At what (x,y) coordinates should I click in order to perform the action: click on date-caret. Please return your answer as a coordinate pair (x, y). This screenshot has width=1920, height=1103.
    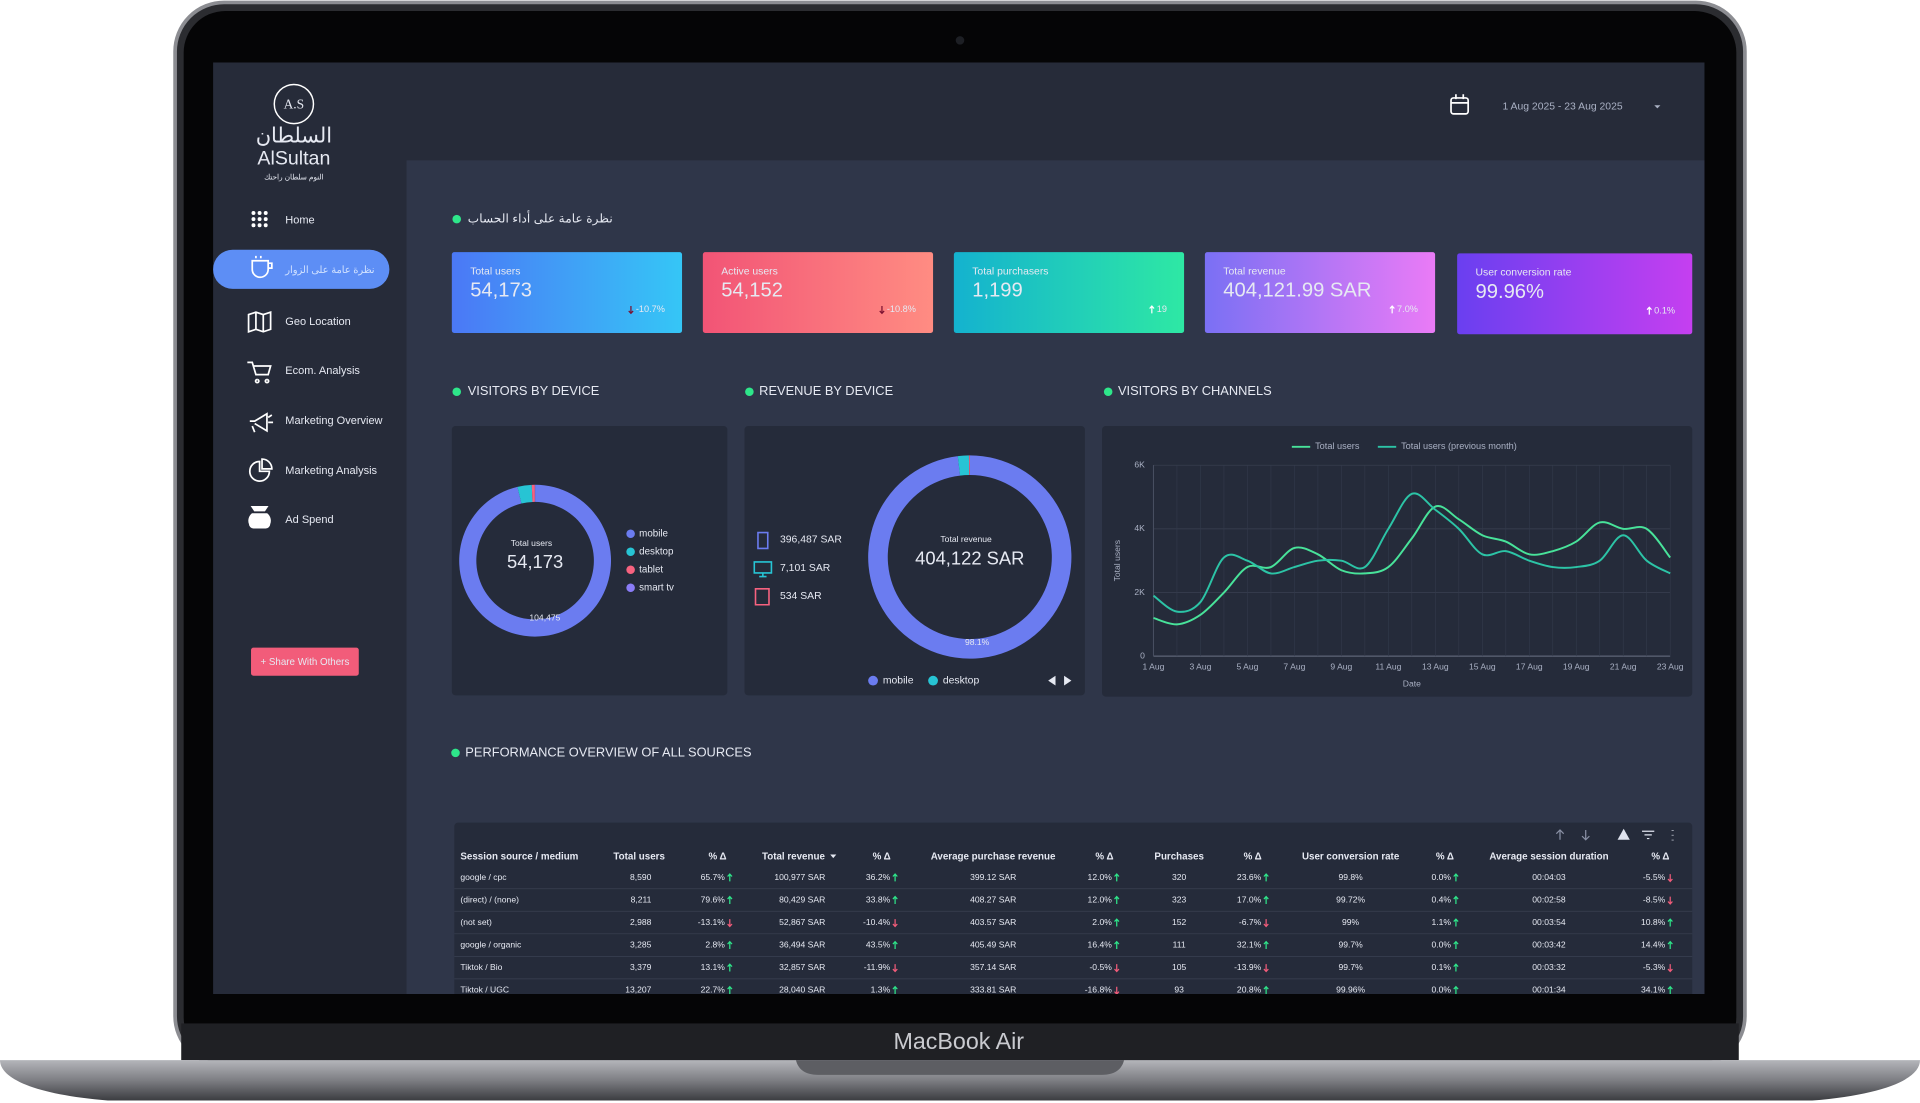
    Looking at the image, I should click on (1657, 107).